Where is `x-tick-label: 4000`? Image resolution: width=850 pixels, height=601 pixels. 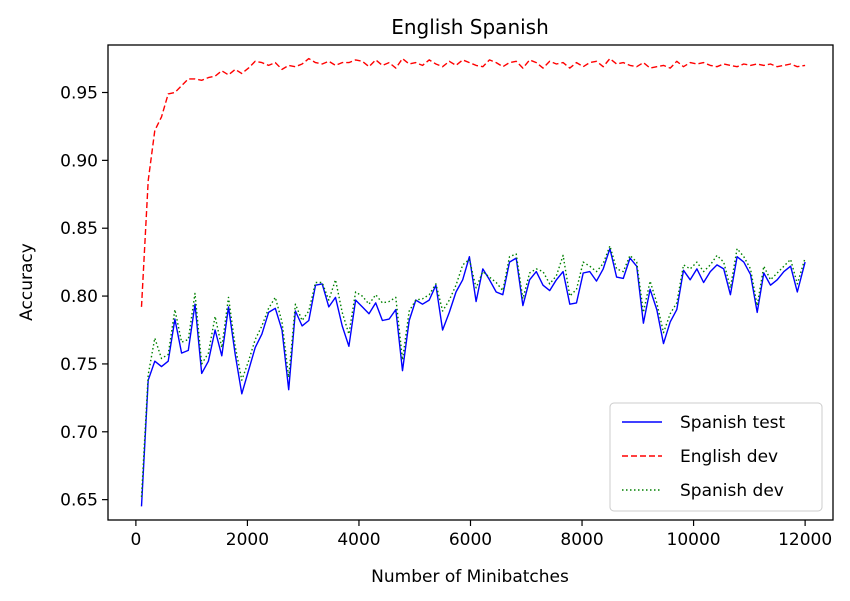 x-tick-label: 4000 is located at coordinates (358, 540).